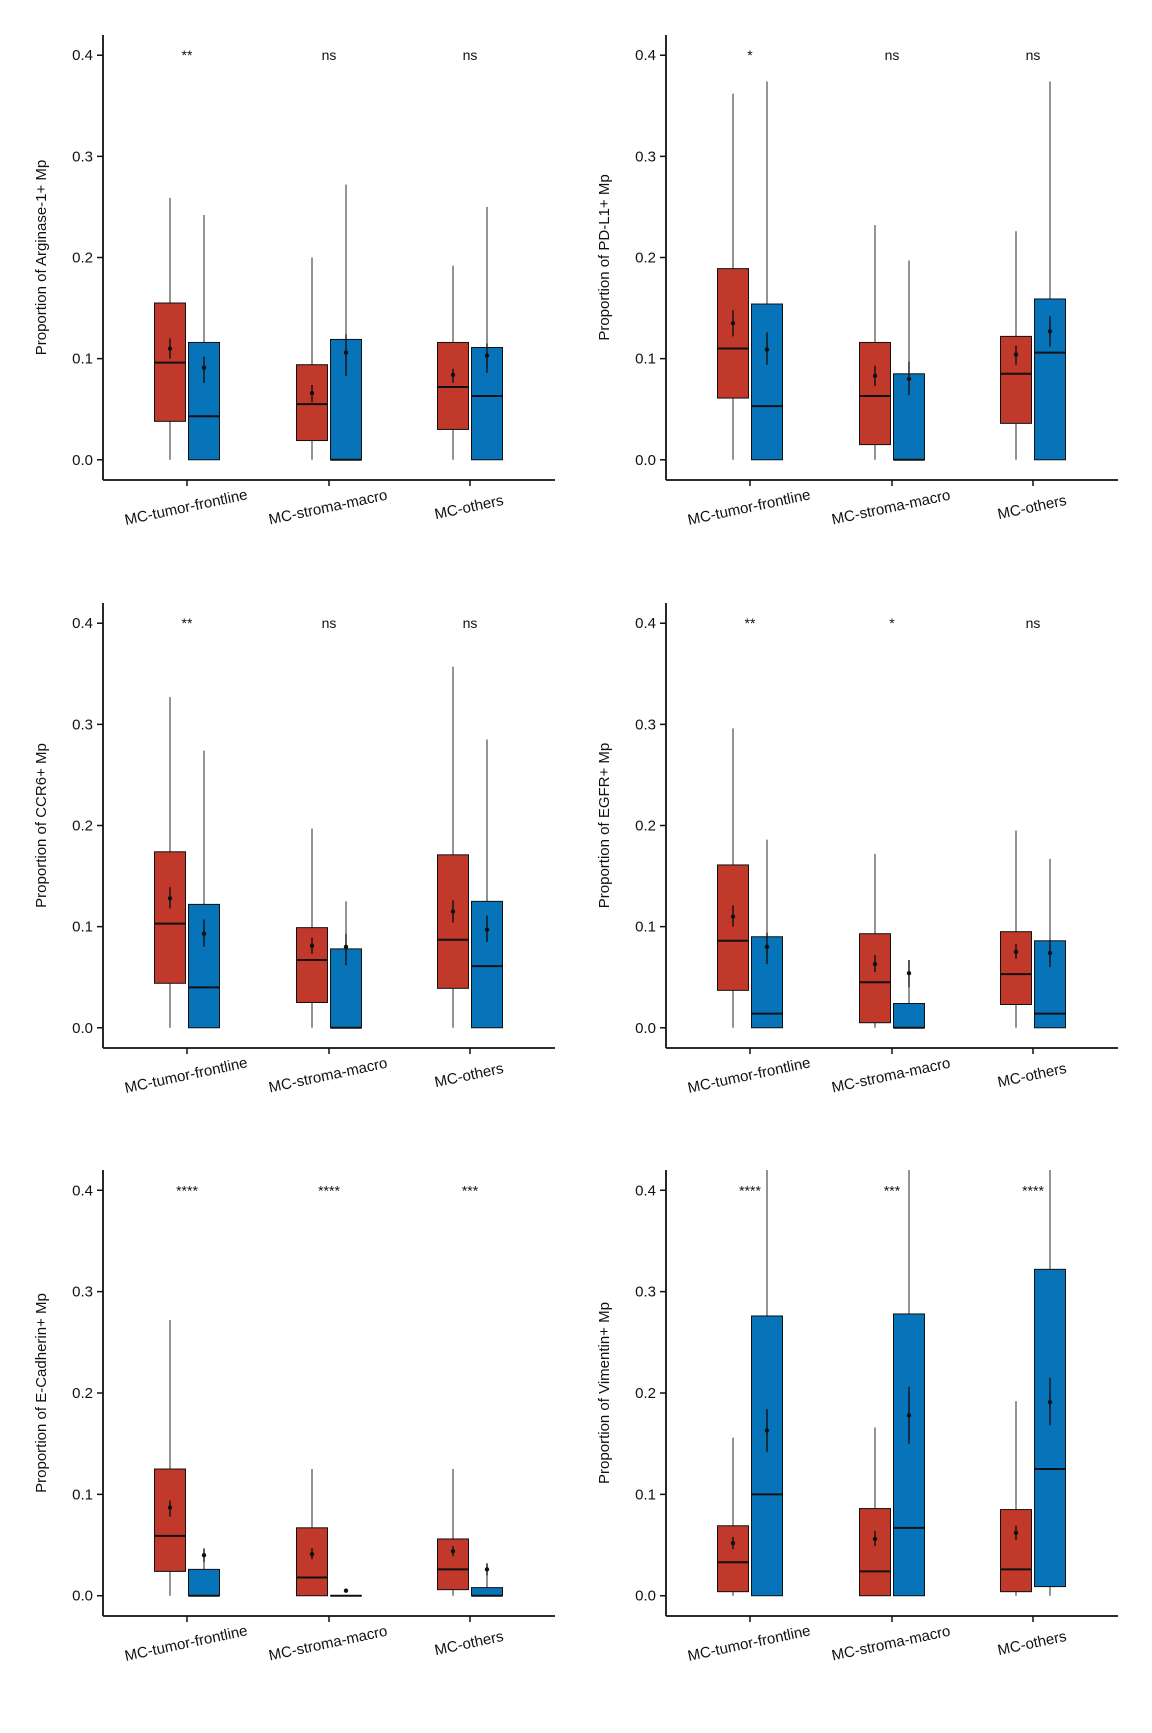  Describe the element at coordinates (187, 623) in the screenshot. I see `significance-label: **` at that location.